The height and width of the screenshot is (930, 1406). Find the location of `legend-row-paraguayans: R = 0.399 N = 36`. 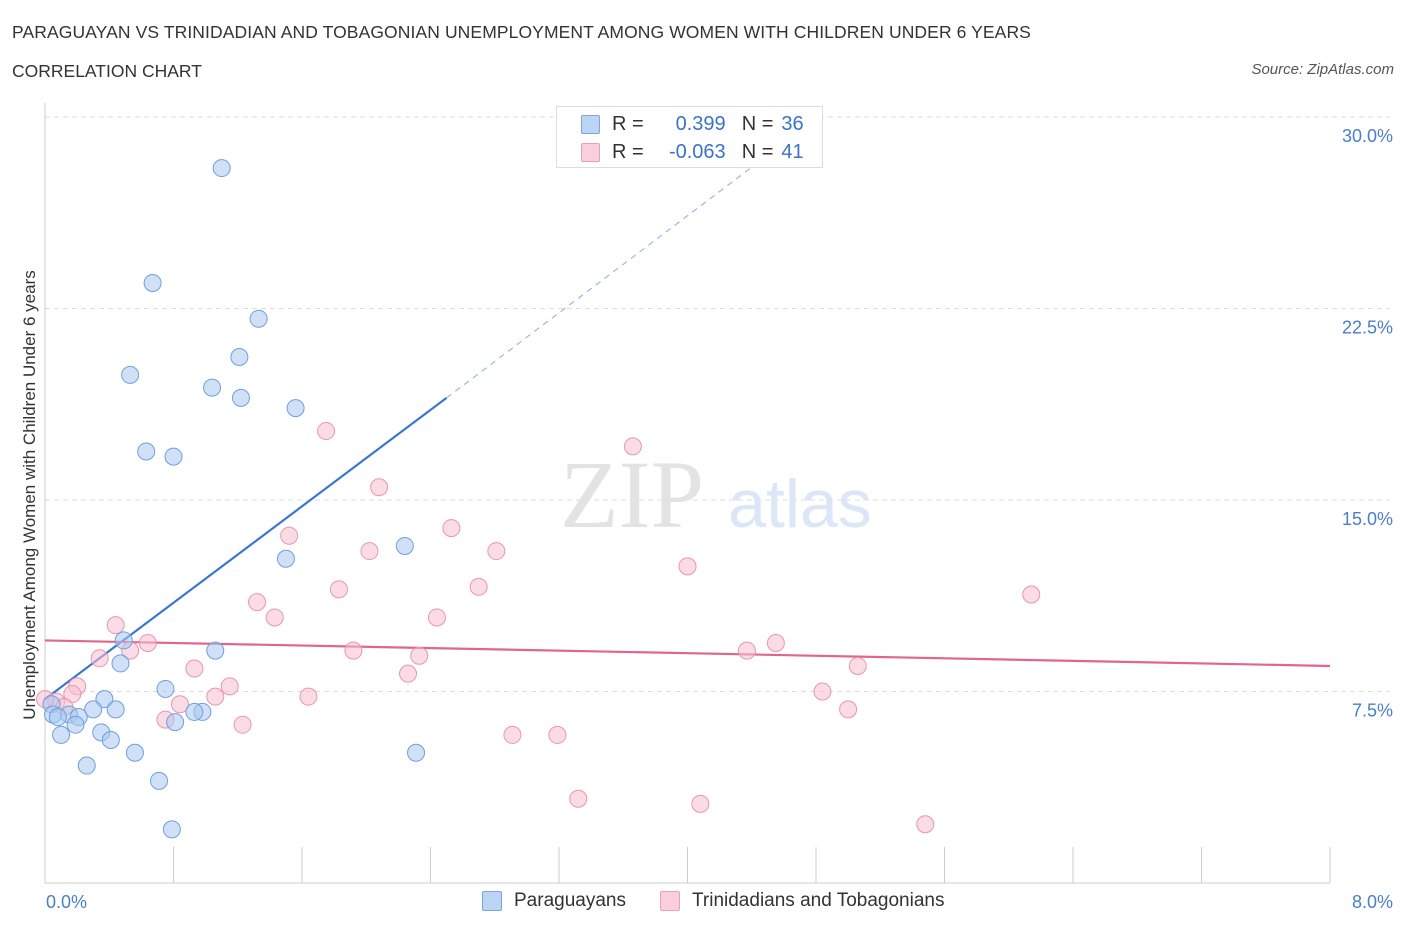

legend-row-paraguayans: R = 0.399 N = 36 is located at coordinates (692, 124).